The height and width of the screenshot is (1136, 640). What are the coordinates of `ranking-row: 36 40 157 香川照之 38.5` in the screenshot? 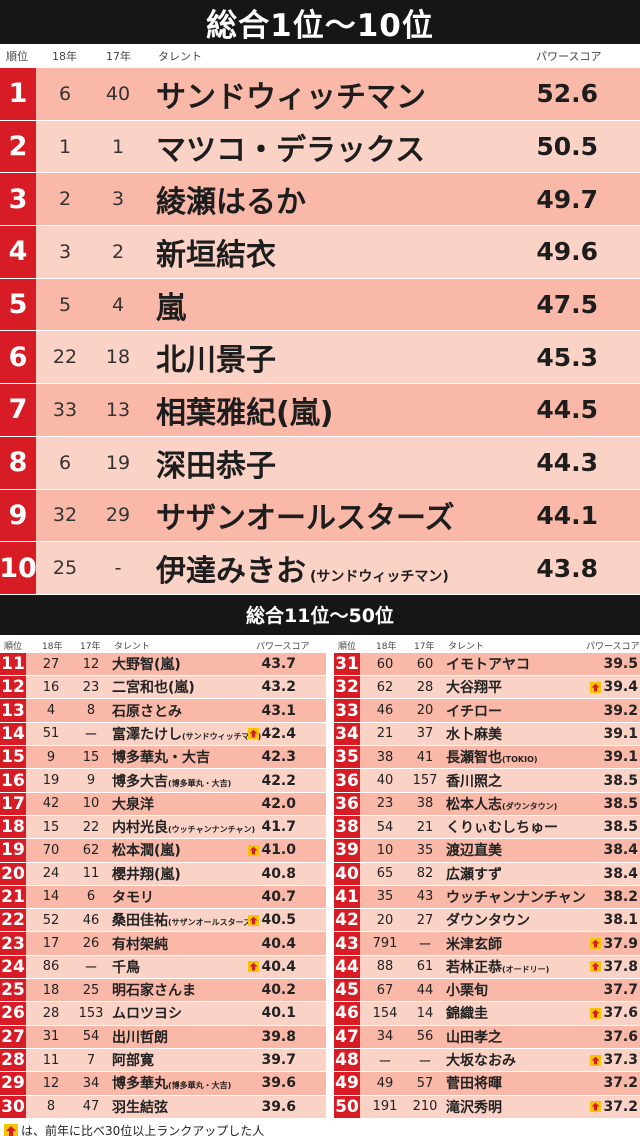 It's located at (487, 781).